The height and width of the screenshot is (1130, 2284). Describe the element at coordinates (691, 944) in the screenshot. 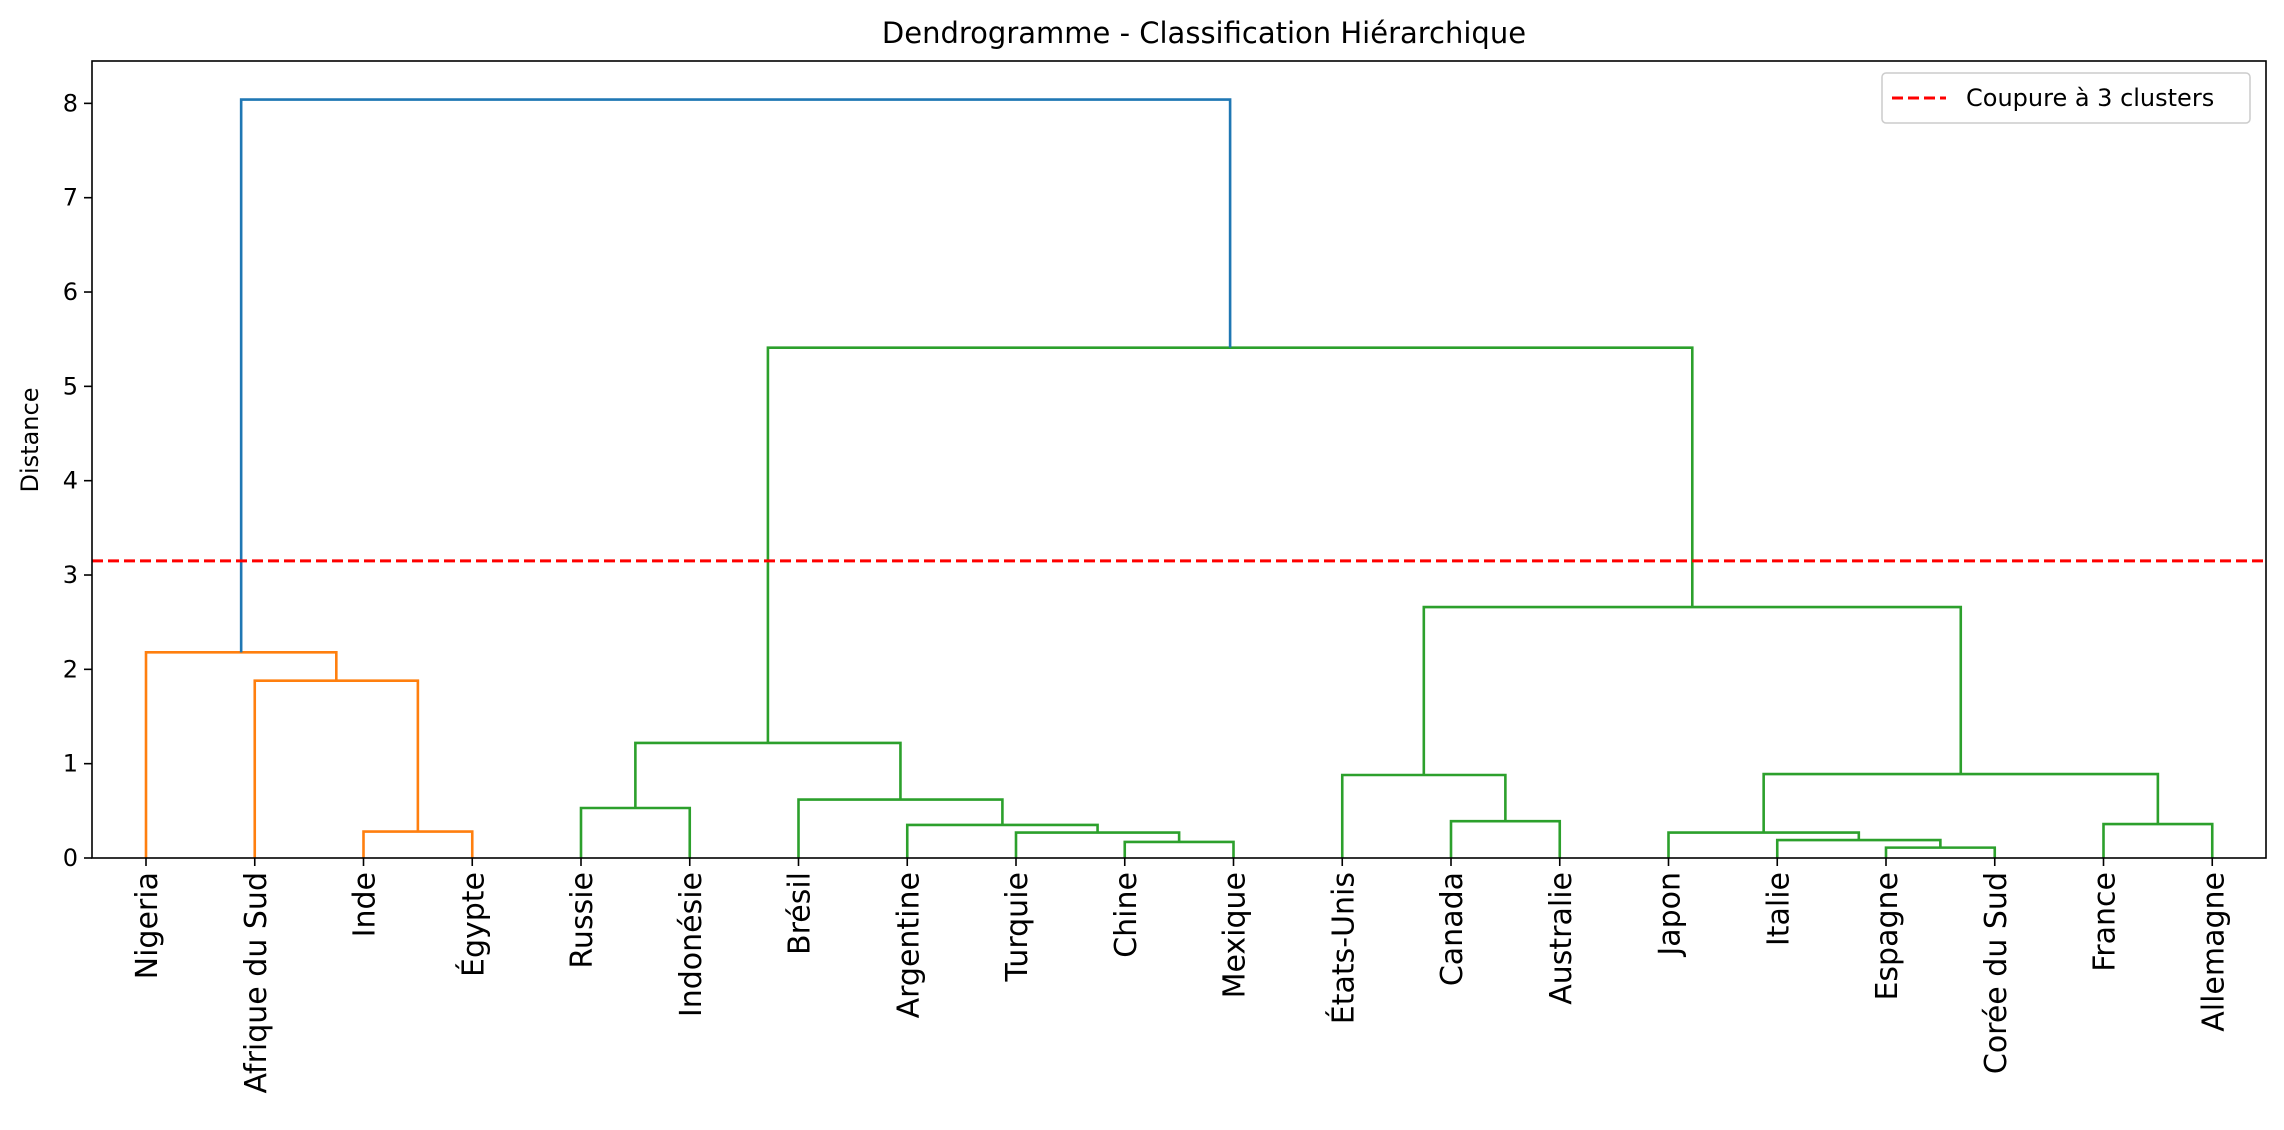

I see `leaf-label: Indonésie` at that location.